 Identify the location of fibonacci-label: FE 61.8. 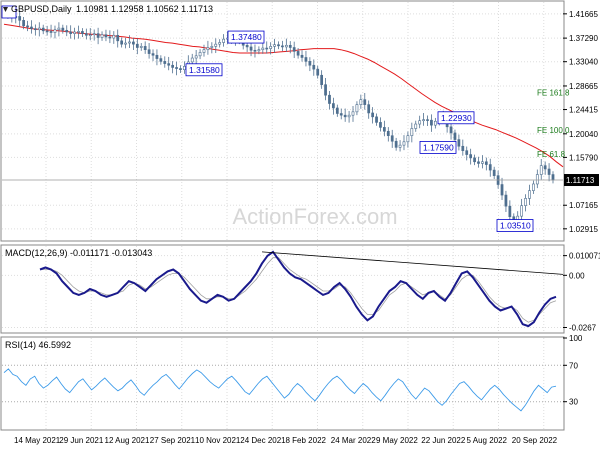
(551, 154).